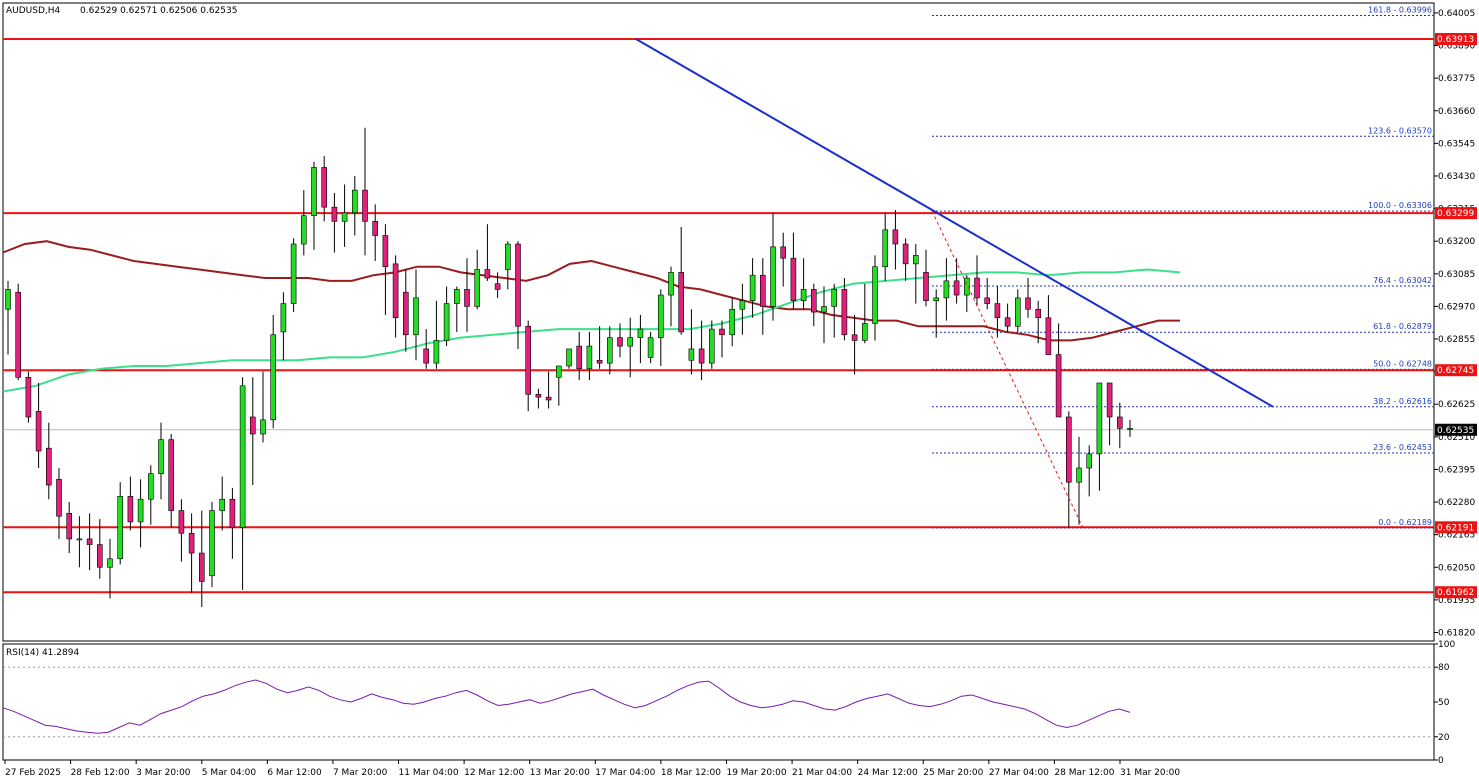  Describe the element at coordinates (100, 773) in the screenshot. I see `time-tick-label: 28 Feb 12:00` at that location.